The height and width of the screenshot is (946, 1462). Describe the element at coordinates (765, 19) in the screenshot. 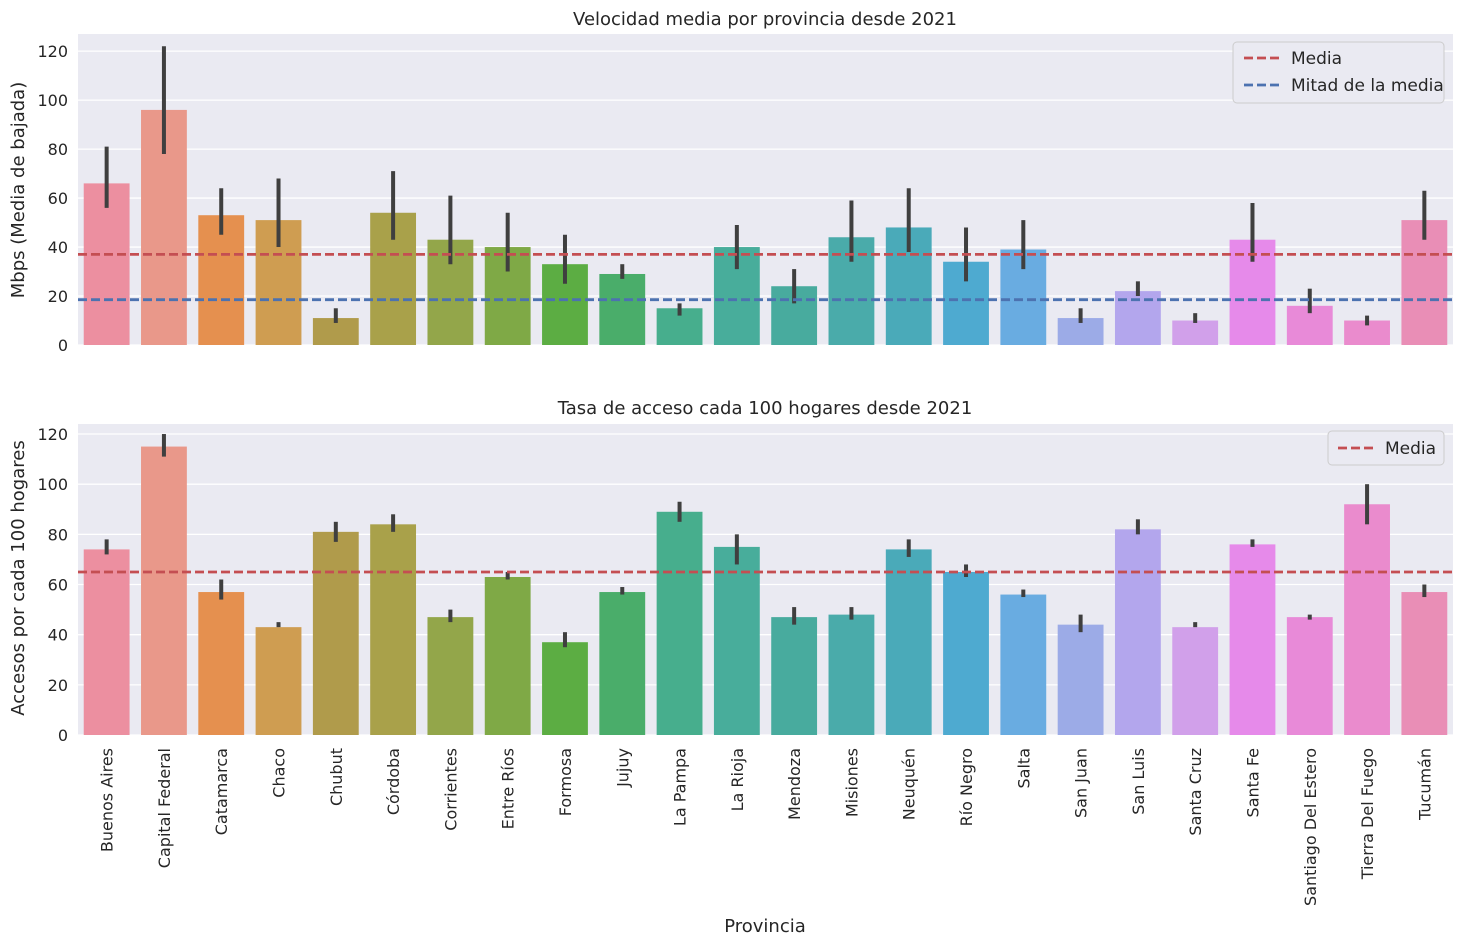

I see `top-chart-title: Velocidad media por provincia desde 2021` at that location.